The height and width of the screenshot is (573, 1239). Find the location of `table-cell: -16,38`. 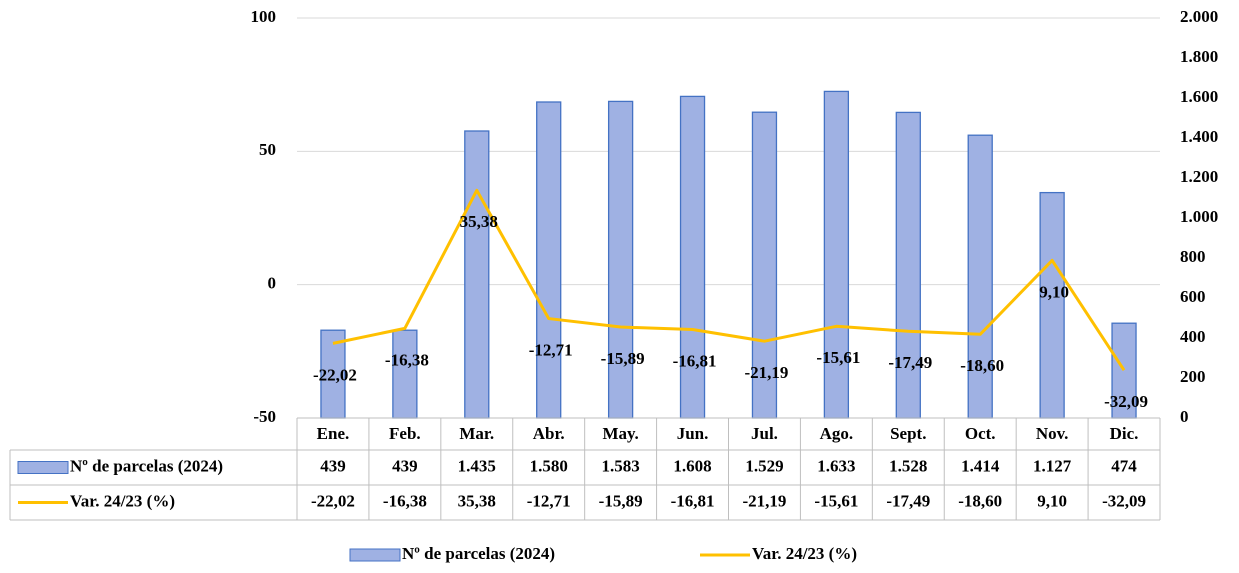

table-cell: -16,38 is located at coordinates (405, 500).